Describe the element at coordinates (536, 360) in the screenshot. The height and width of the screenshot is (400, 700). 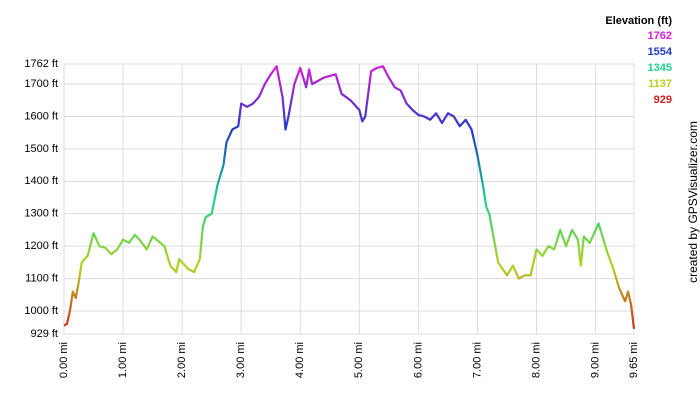
I see `x-tick-label: 8.00 mi` at that location.